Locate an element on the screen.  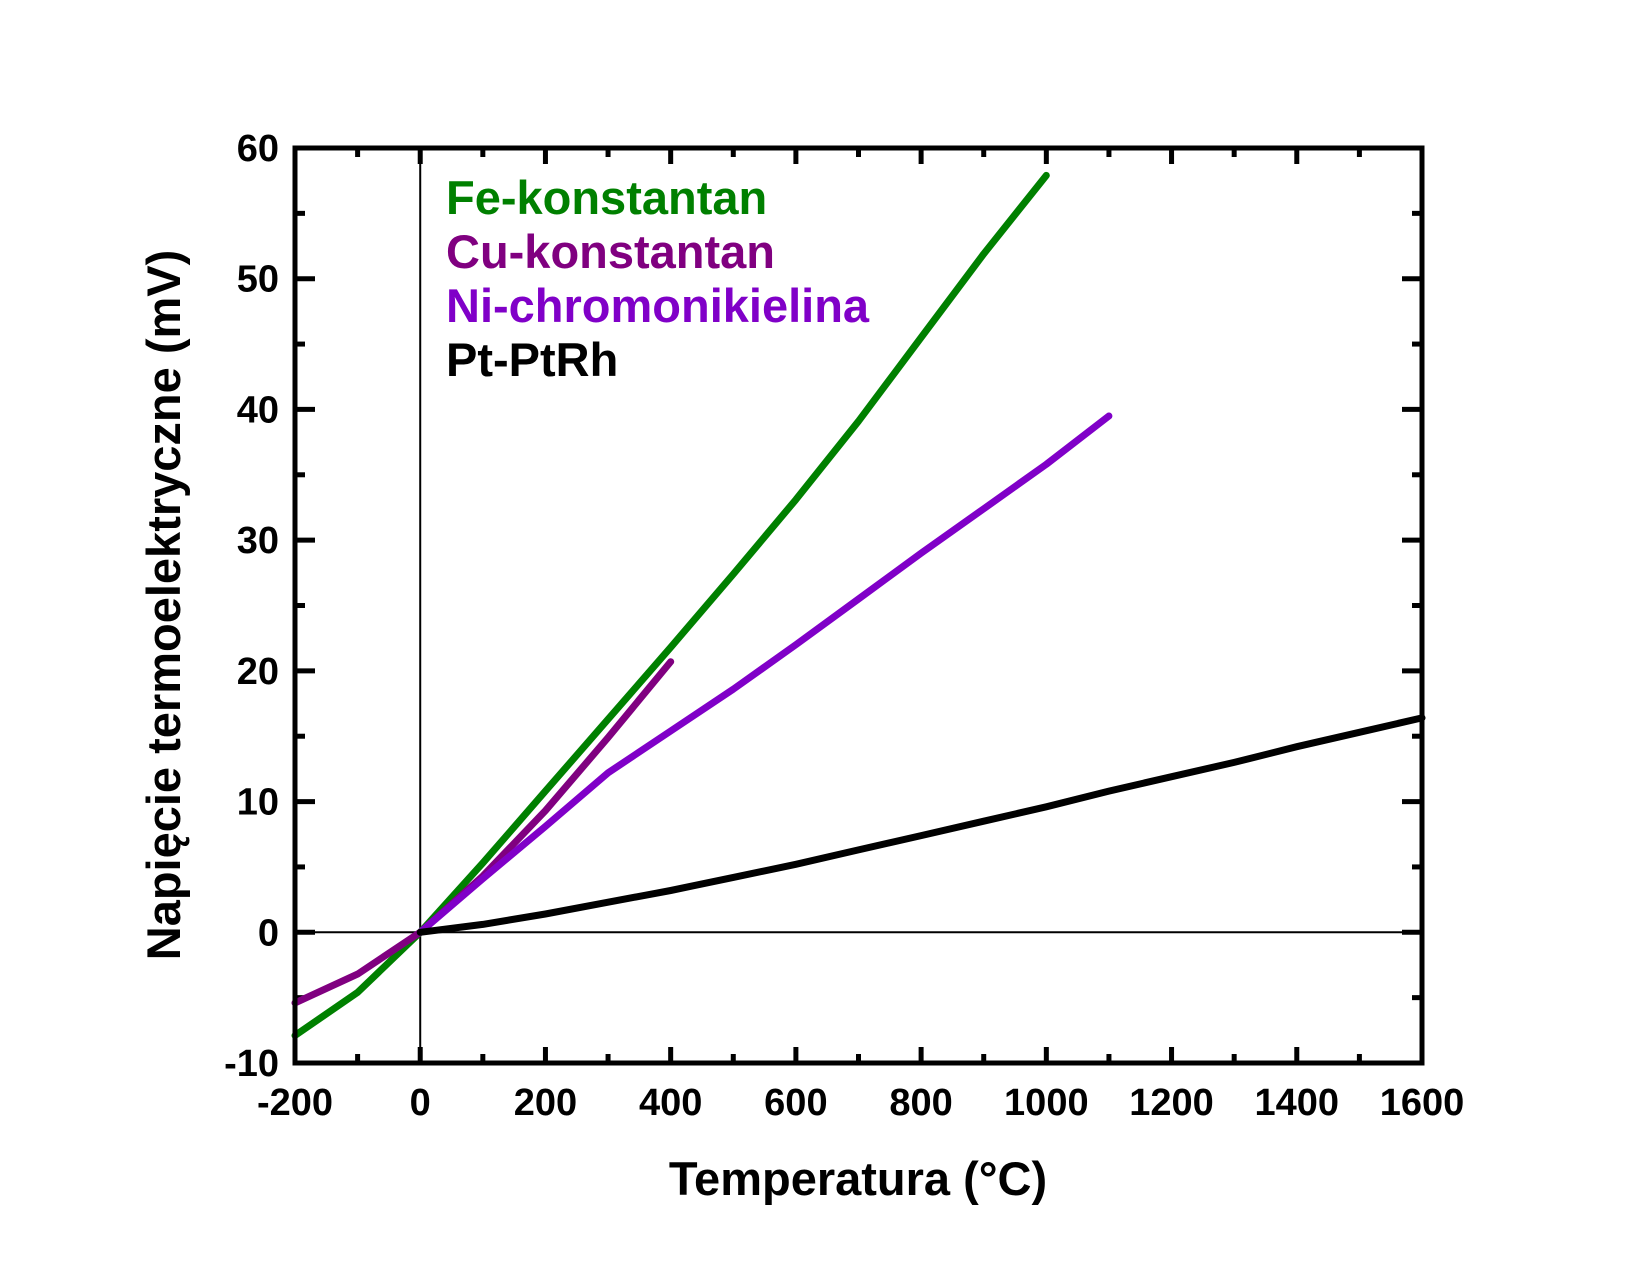
y-tick-label: 20 is located at coordinates (258, 672).